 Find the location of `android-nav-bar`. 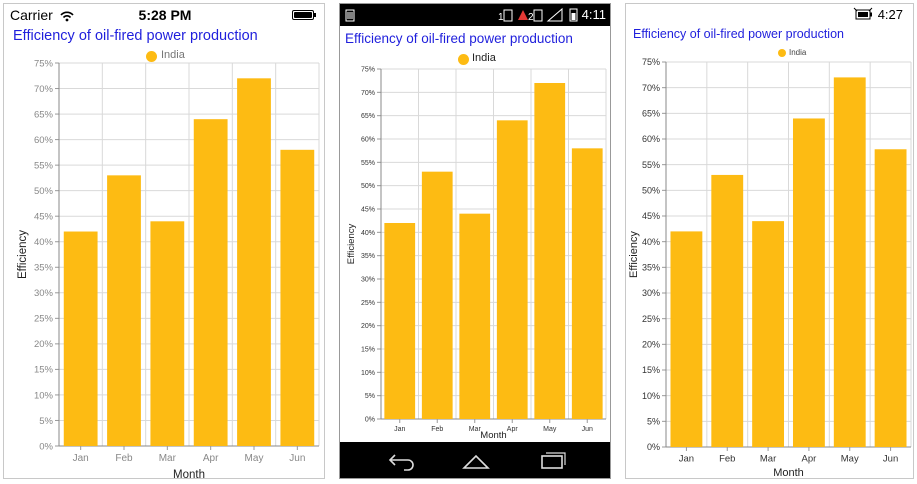

android-nav-bar is located at coordinates (475, 460).